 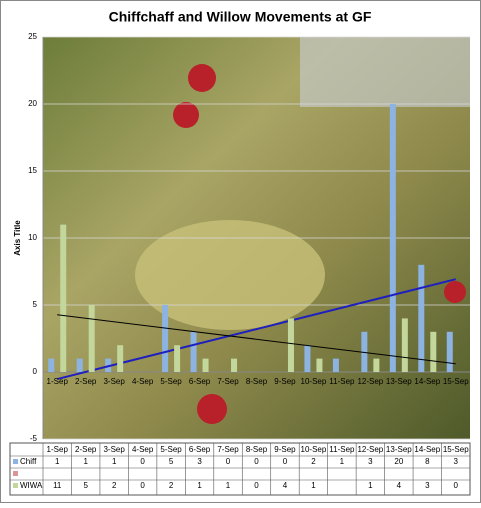 I want to click on legend-label: Chiff, so click(x=28, y=461).